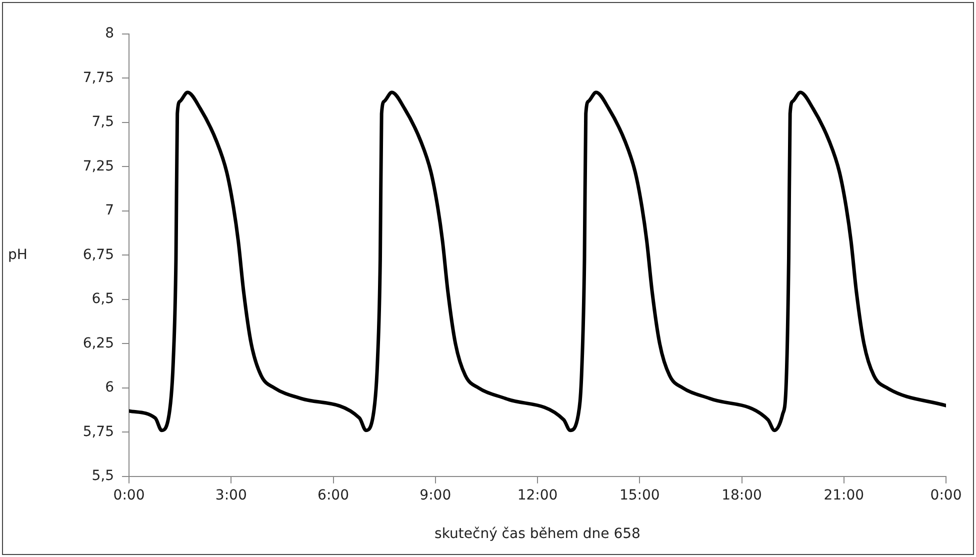  What do you see at coordinates (98, 166) in the screenshot?
I see `y-tick-label: 7,25` at bounding box center [98, 166].